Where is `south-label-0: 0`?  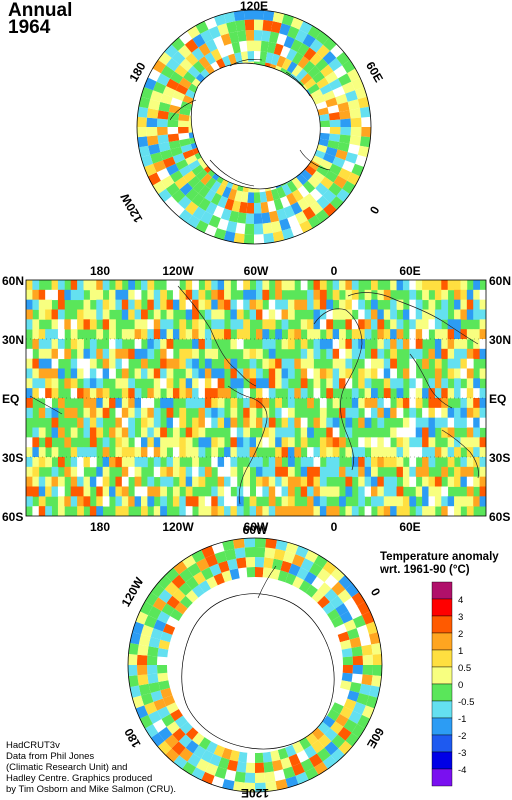
south-label-0: 0 is located at coordinates (376, 592).